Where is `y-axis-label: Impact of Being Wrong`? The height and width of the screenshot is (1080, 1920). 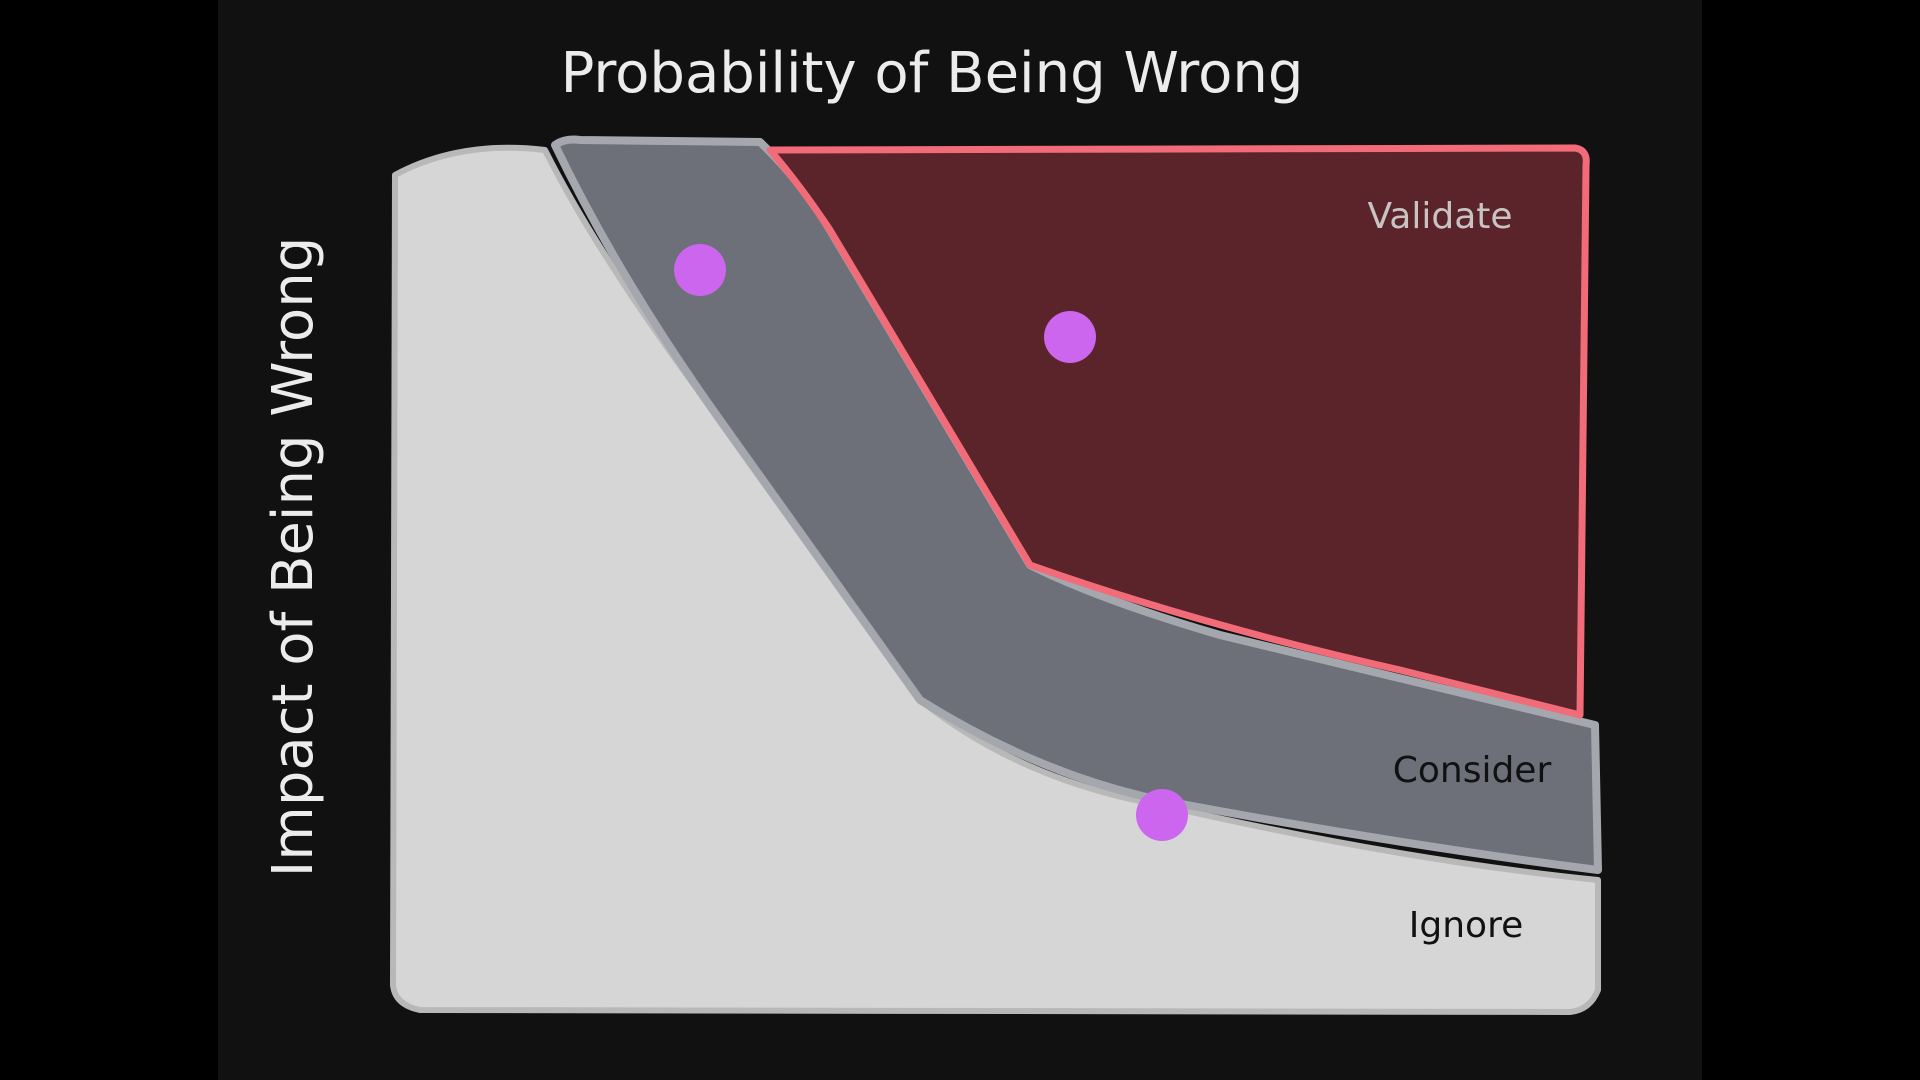 y-axis-label: Impact of Being Wrong is located at coordinates (293, 557).